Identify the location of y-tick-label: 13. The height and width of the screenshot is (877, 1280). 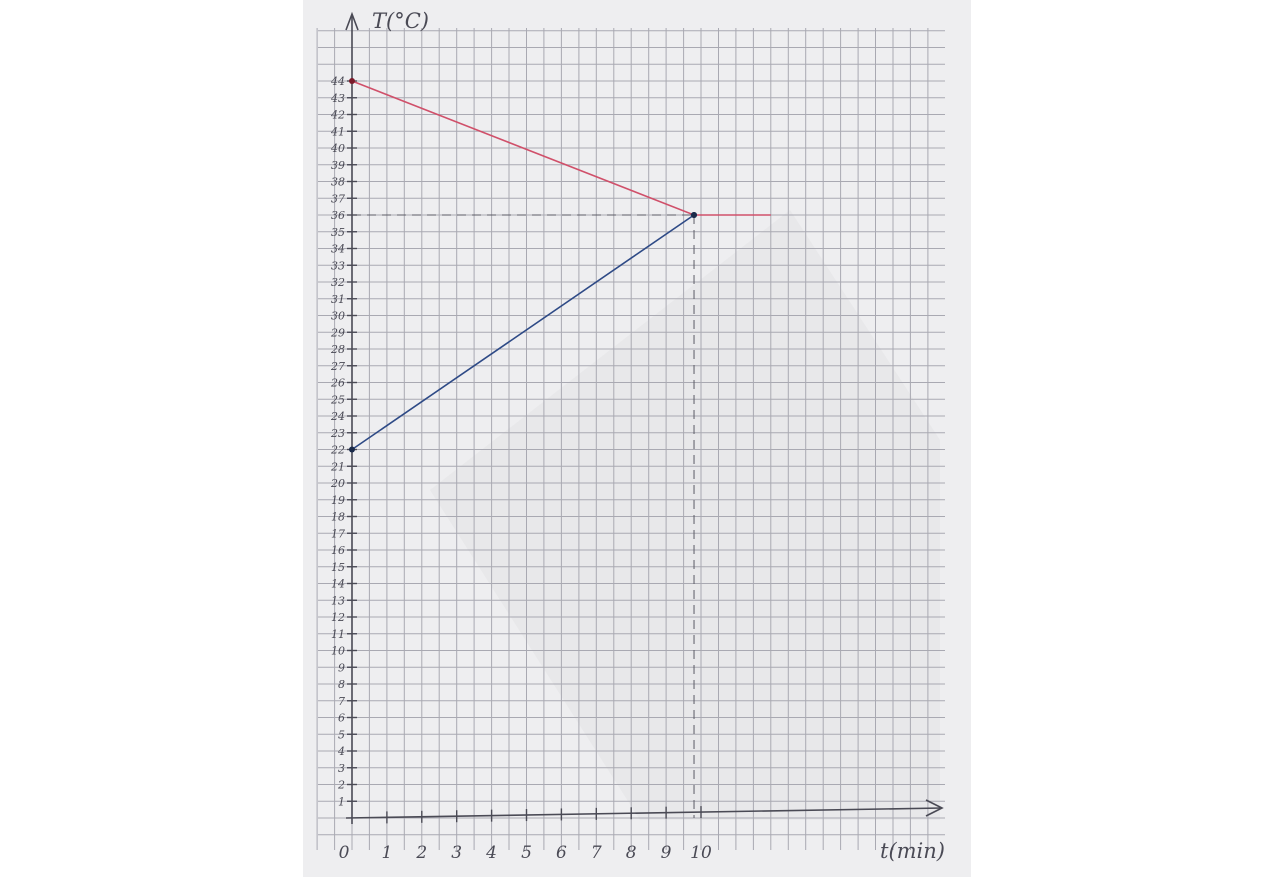
(338, 600).